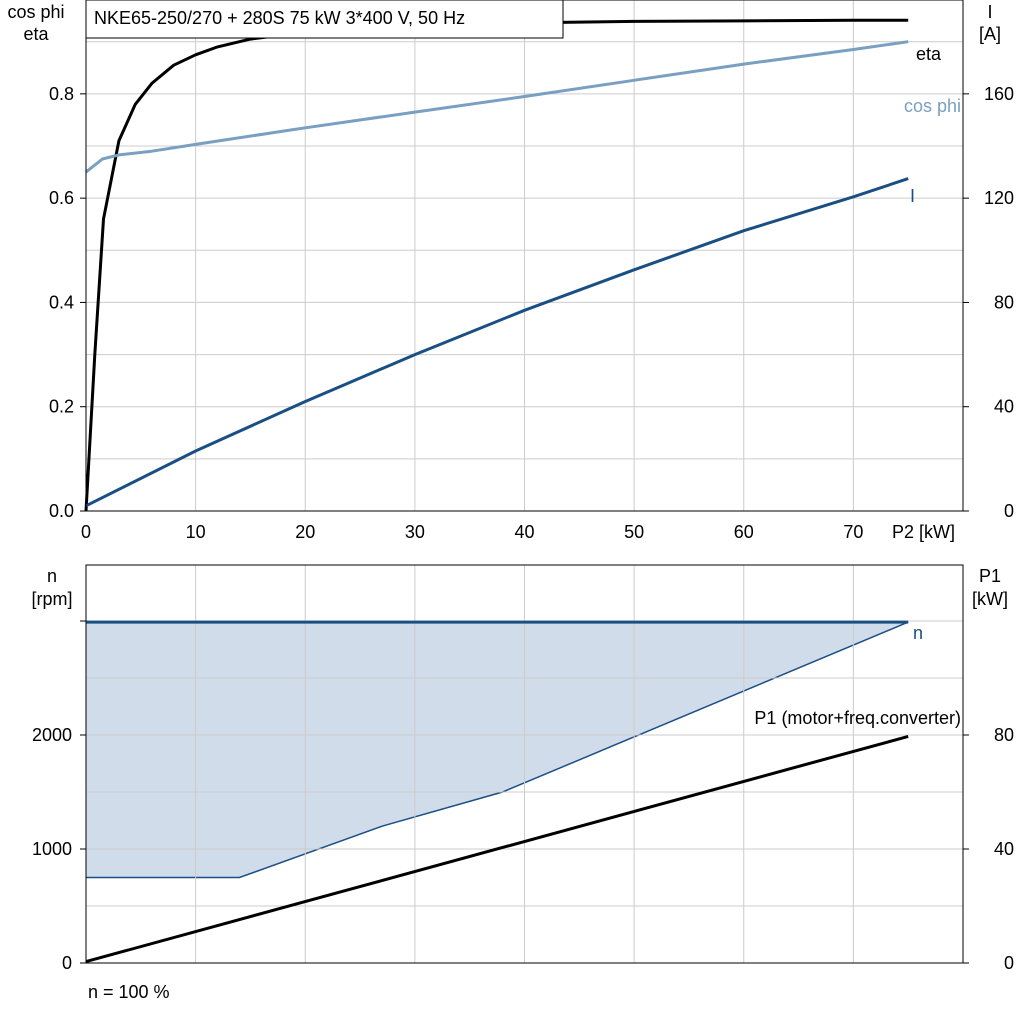  Describe the element at coordinates (989, 12) in the screenshot. I see `top-right-axis-label-1: I` at that location.